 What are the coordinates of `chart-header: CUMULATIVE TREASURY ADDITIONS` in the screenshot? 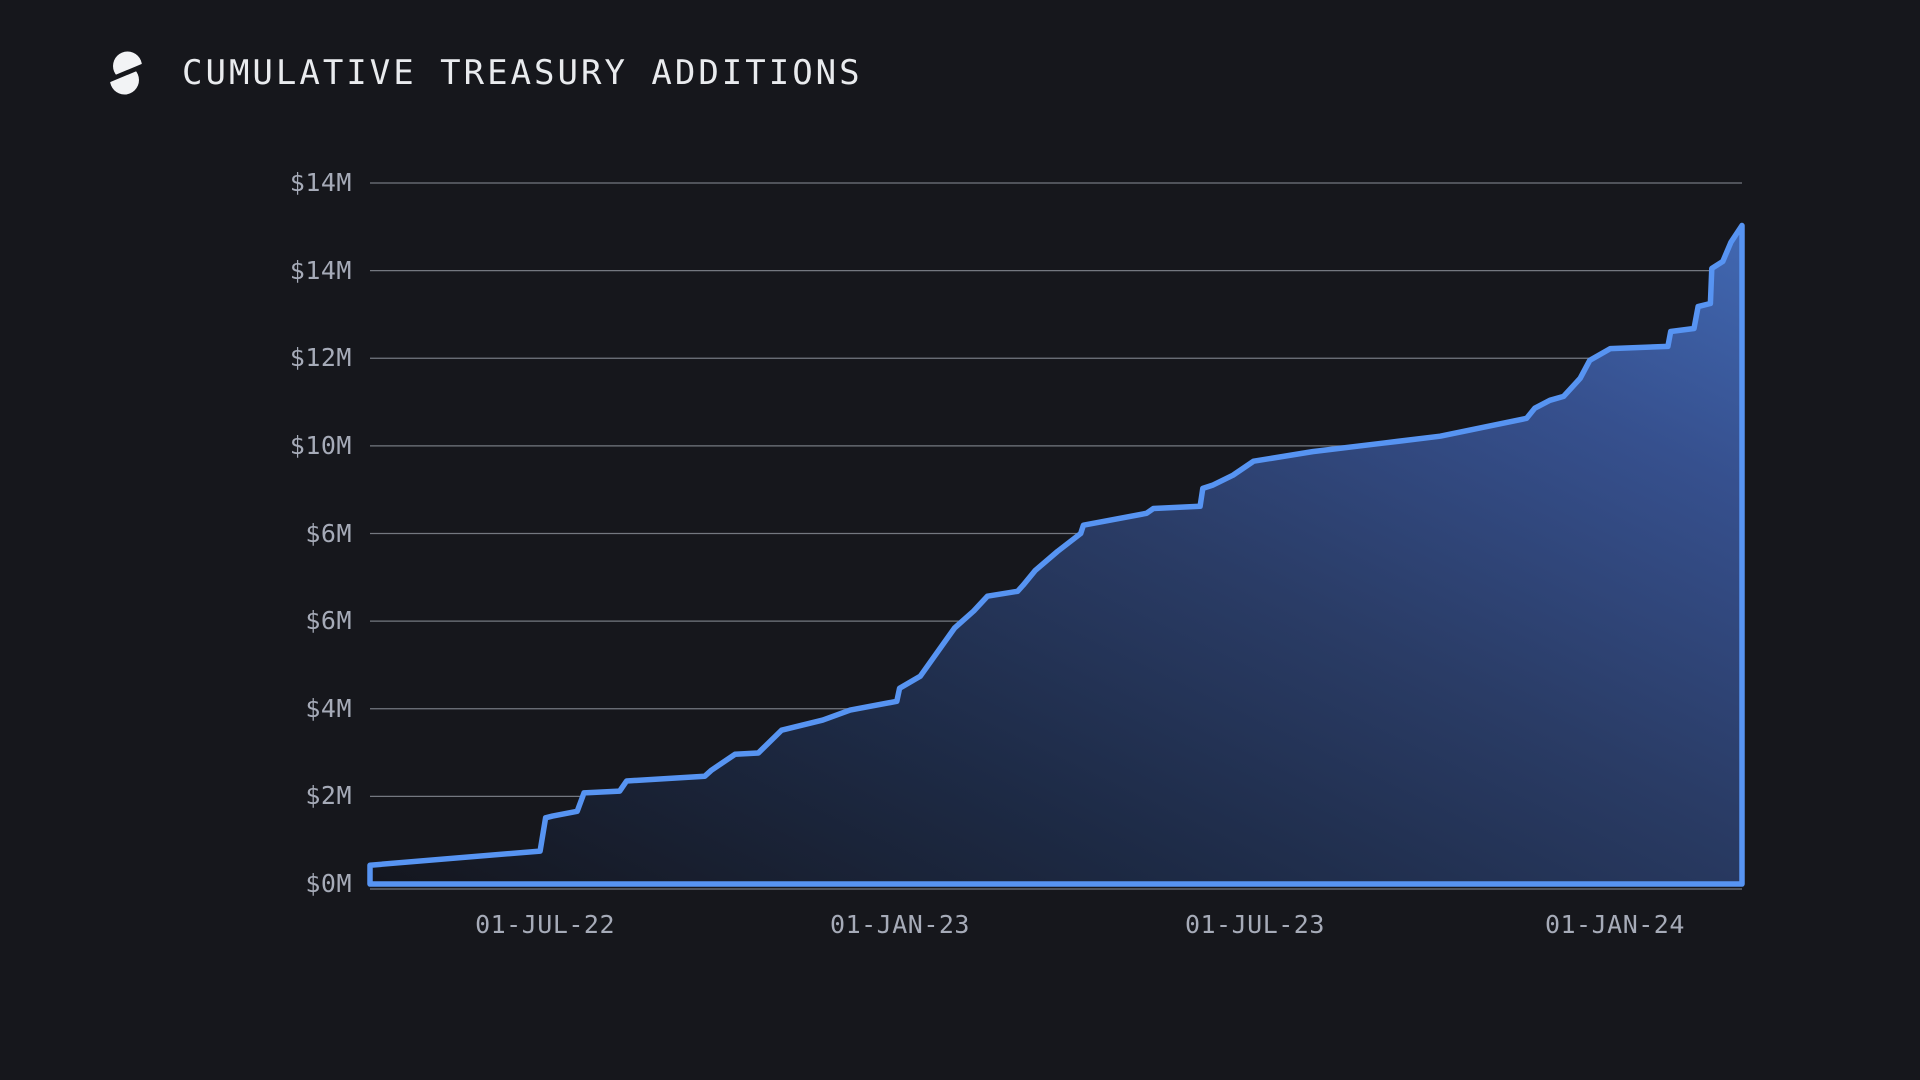 It's located at (485, 73).